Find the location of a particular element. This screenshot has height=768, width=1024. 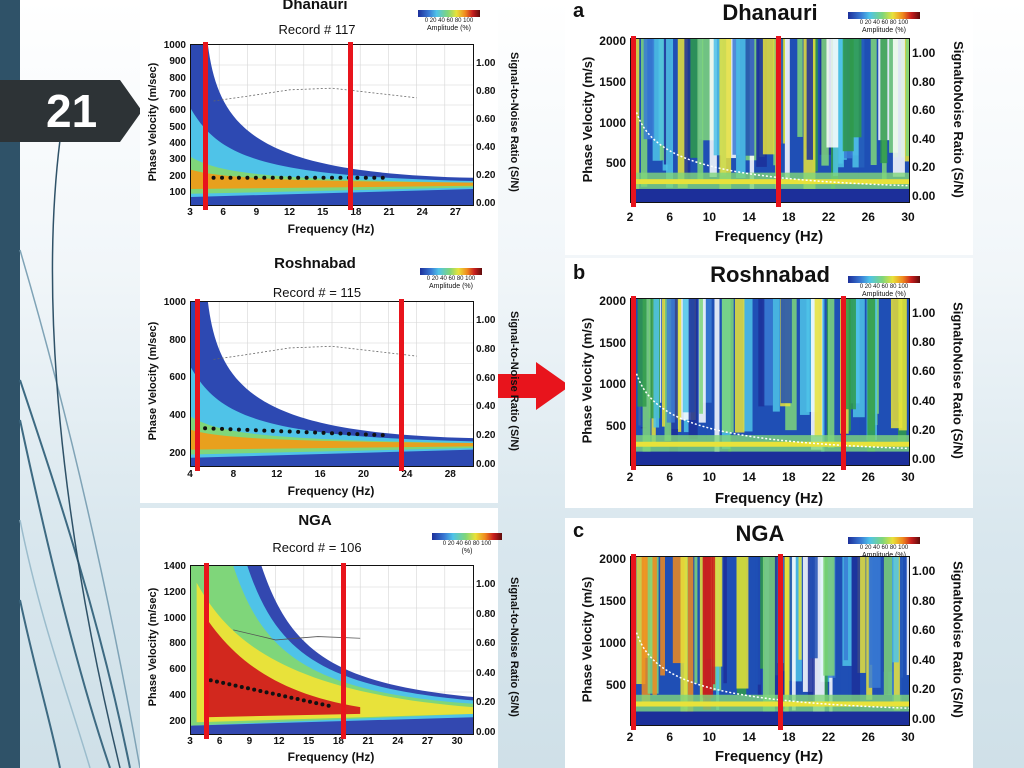

right-panel-3-snr-tick: 0.00 is located at coordinates (924, 719).